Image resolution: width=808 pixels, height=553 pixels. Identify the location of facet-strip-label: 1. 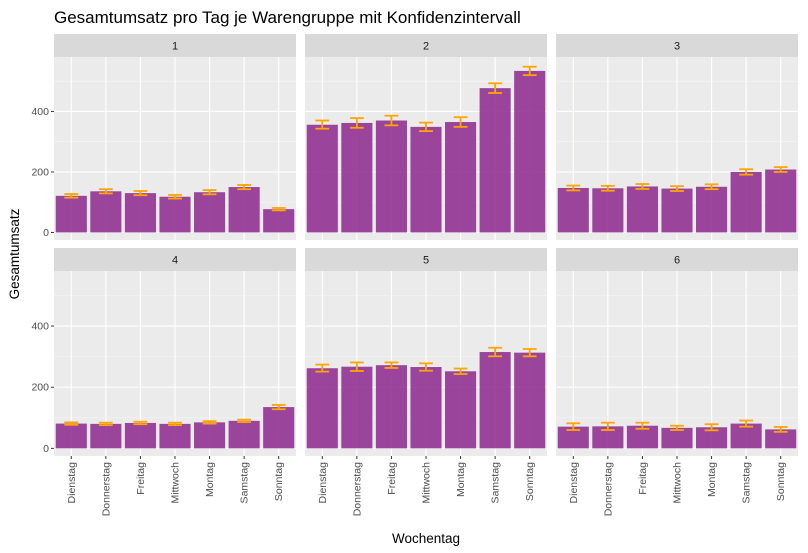
(175, 47).